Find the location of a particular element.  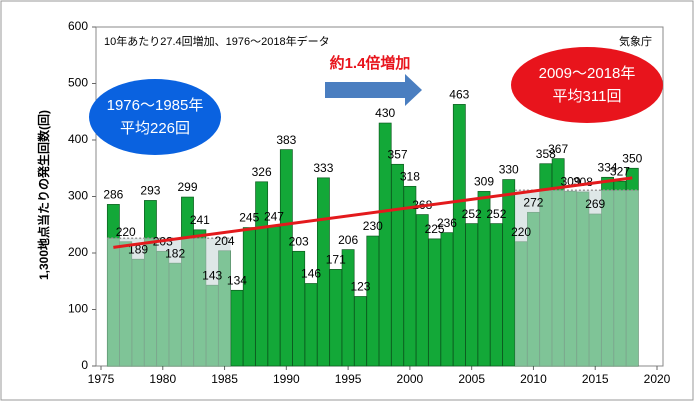

x-tick-label: 2010 is located at coordinates (533, 379).